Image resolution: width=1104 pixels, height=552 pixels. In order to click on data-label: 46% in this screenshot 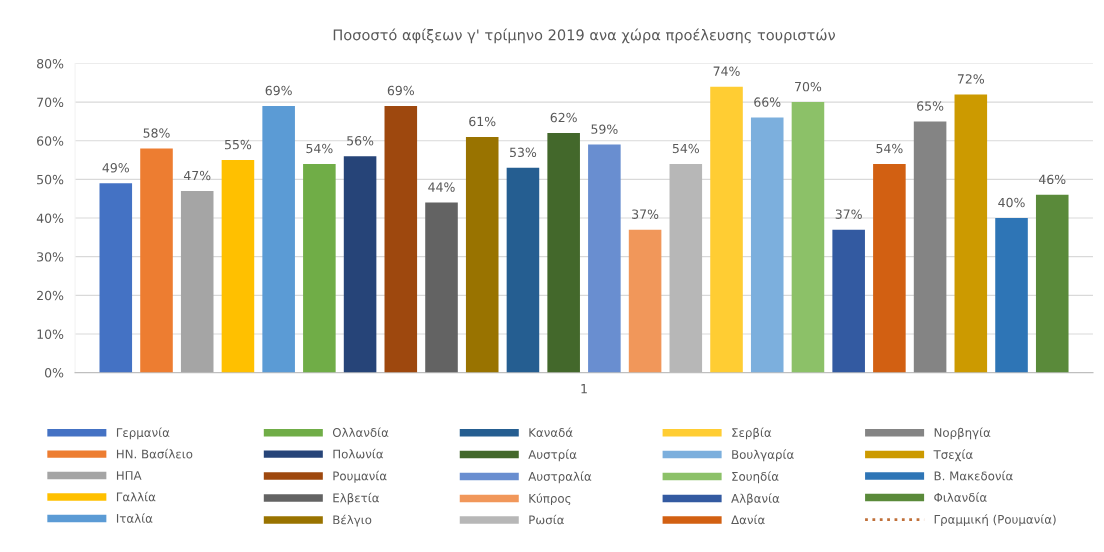, I will do `click(1052, 179)`.